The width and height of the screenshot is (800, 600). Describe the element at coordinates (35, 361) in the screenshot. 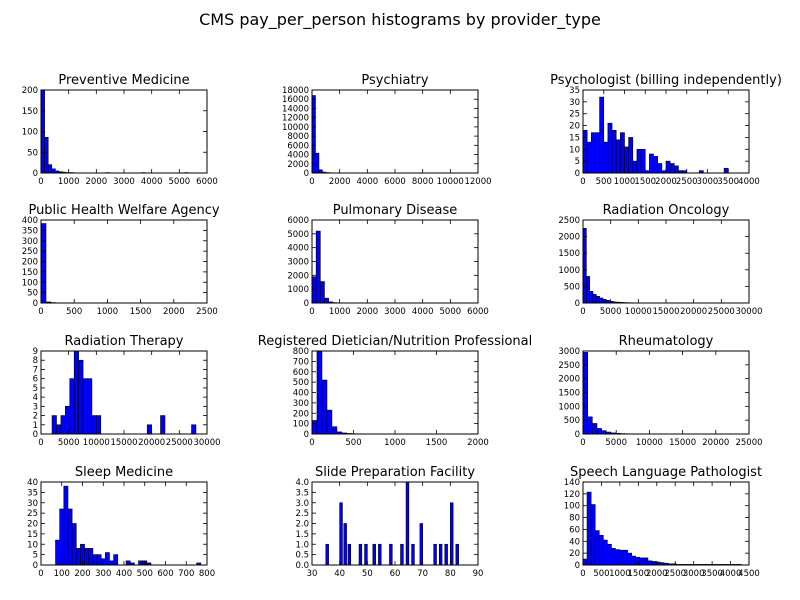

I see `y-tick-label: 8` at that location.